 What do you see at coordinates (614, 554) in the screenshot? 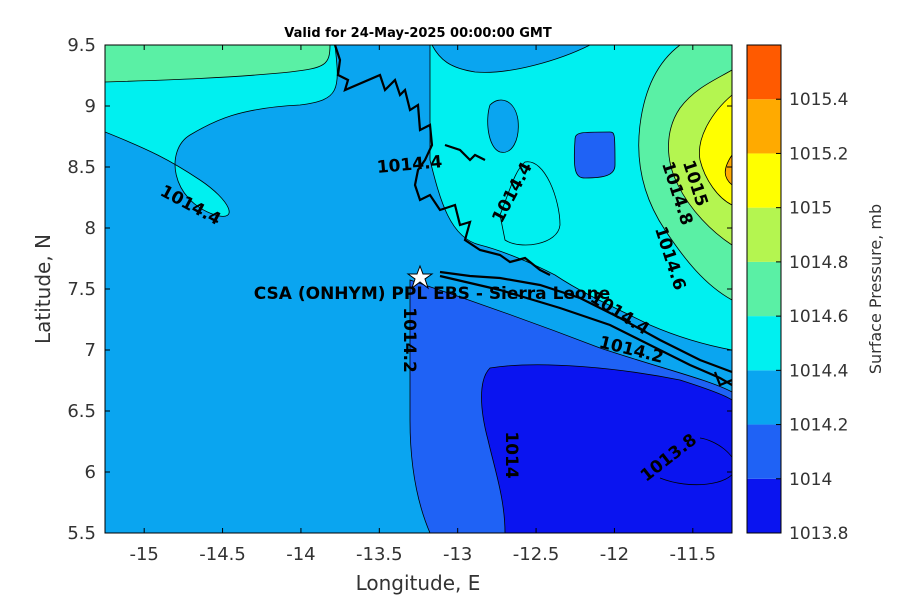
I see `x-tick-label: -12` at bounding box center [614, 554].